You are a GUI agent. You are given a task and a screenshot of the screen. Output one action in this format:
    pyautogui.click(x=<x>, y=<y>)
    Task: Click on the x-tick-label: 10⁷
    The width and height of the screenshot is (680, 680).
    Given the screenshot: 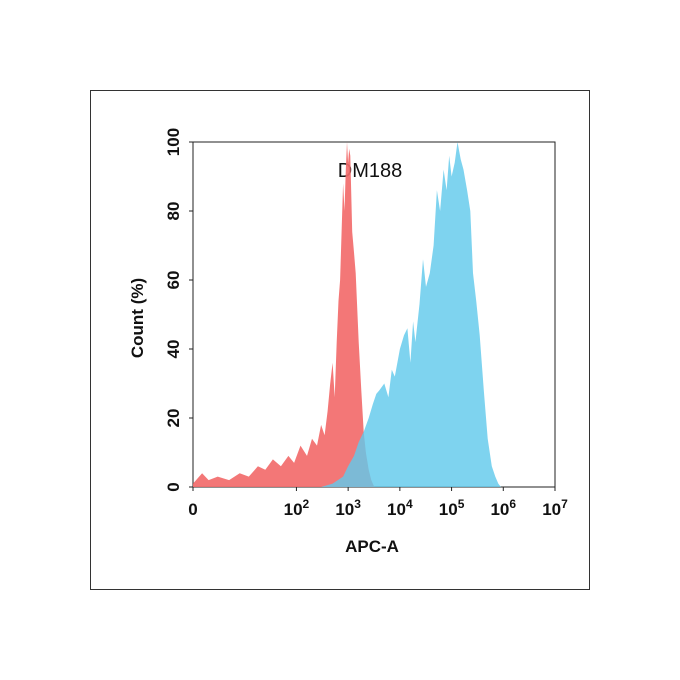 What is the action you would take?
    pyautogui.click(x=555, y=508)
    